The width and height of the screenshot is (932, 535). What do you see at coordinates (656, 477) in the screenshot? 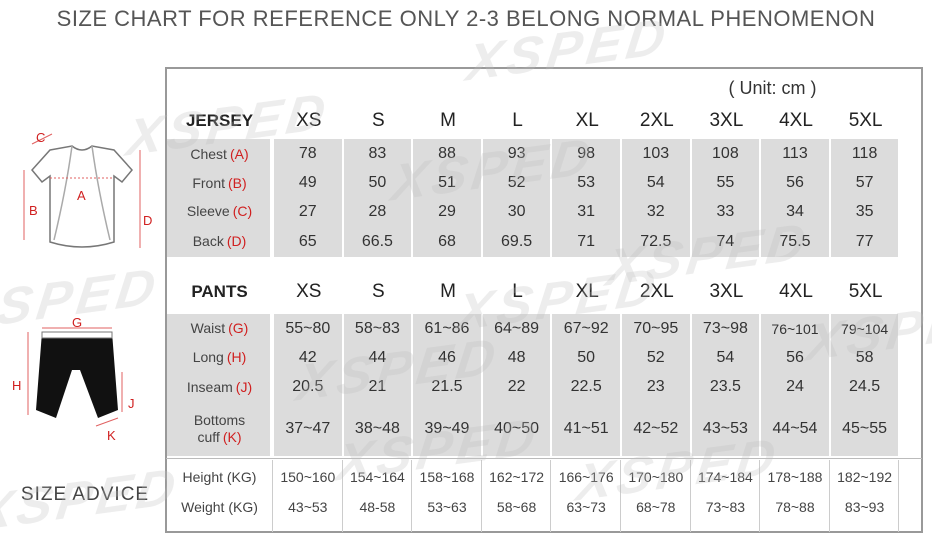
I see `advice-cell: 170~180` at bounding box center [656, 477].